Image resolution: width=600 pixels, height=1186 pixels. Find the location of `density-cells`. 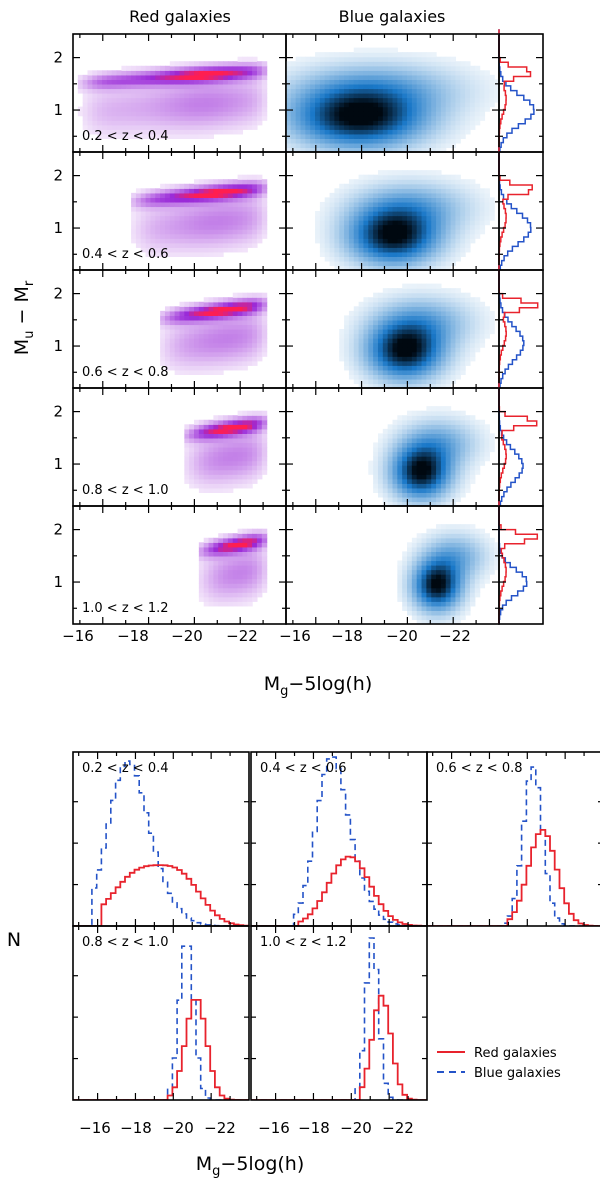

density-cells is located at coordinates (214, 333).